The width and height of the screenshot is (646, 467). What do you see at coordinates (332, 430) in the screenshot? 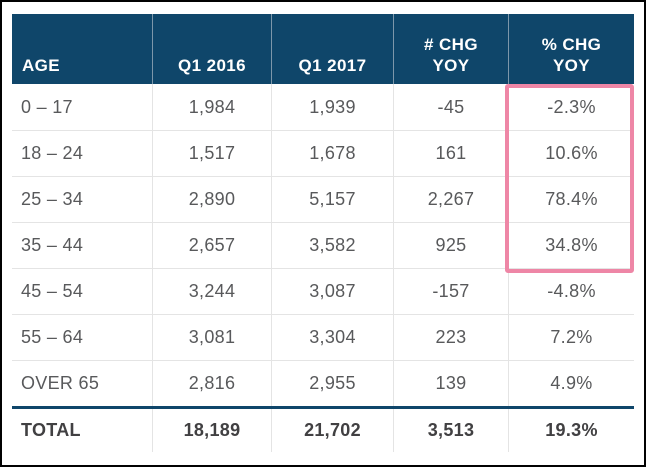
I see `total-q1-2017-value: 21,702` at bounding box center [332, 430].